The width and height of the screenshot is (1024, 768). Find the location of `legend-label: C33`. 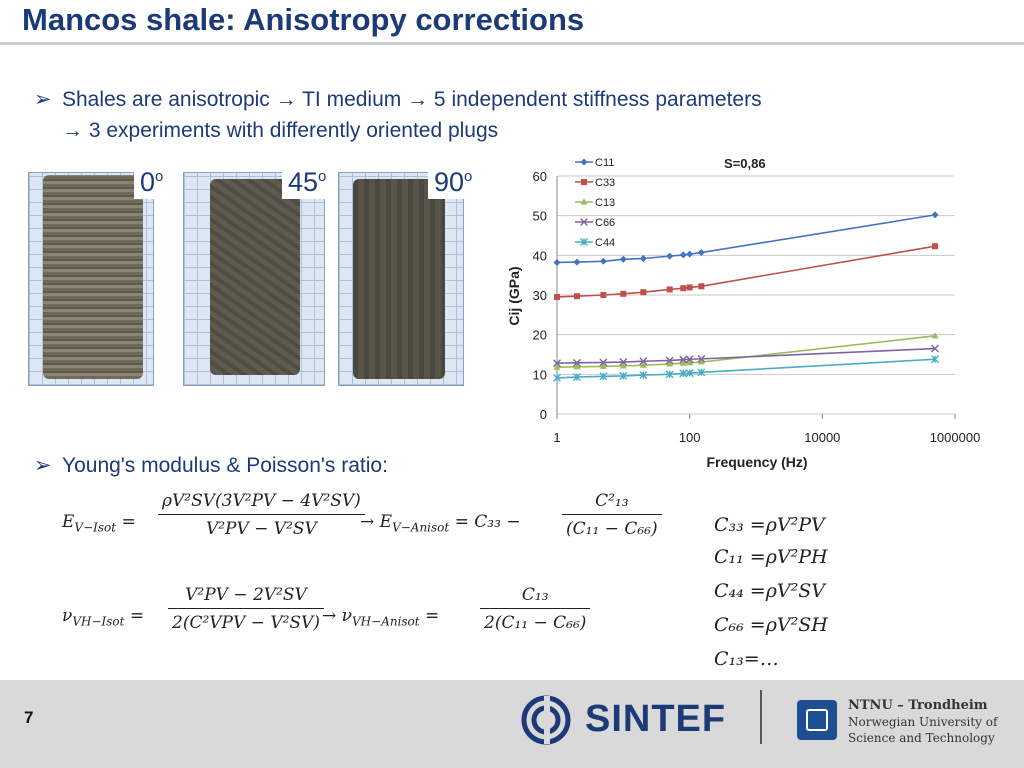

legend-label: C33 is located at coordinates (605, 183).